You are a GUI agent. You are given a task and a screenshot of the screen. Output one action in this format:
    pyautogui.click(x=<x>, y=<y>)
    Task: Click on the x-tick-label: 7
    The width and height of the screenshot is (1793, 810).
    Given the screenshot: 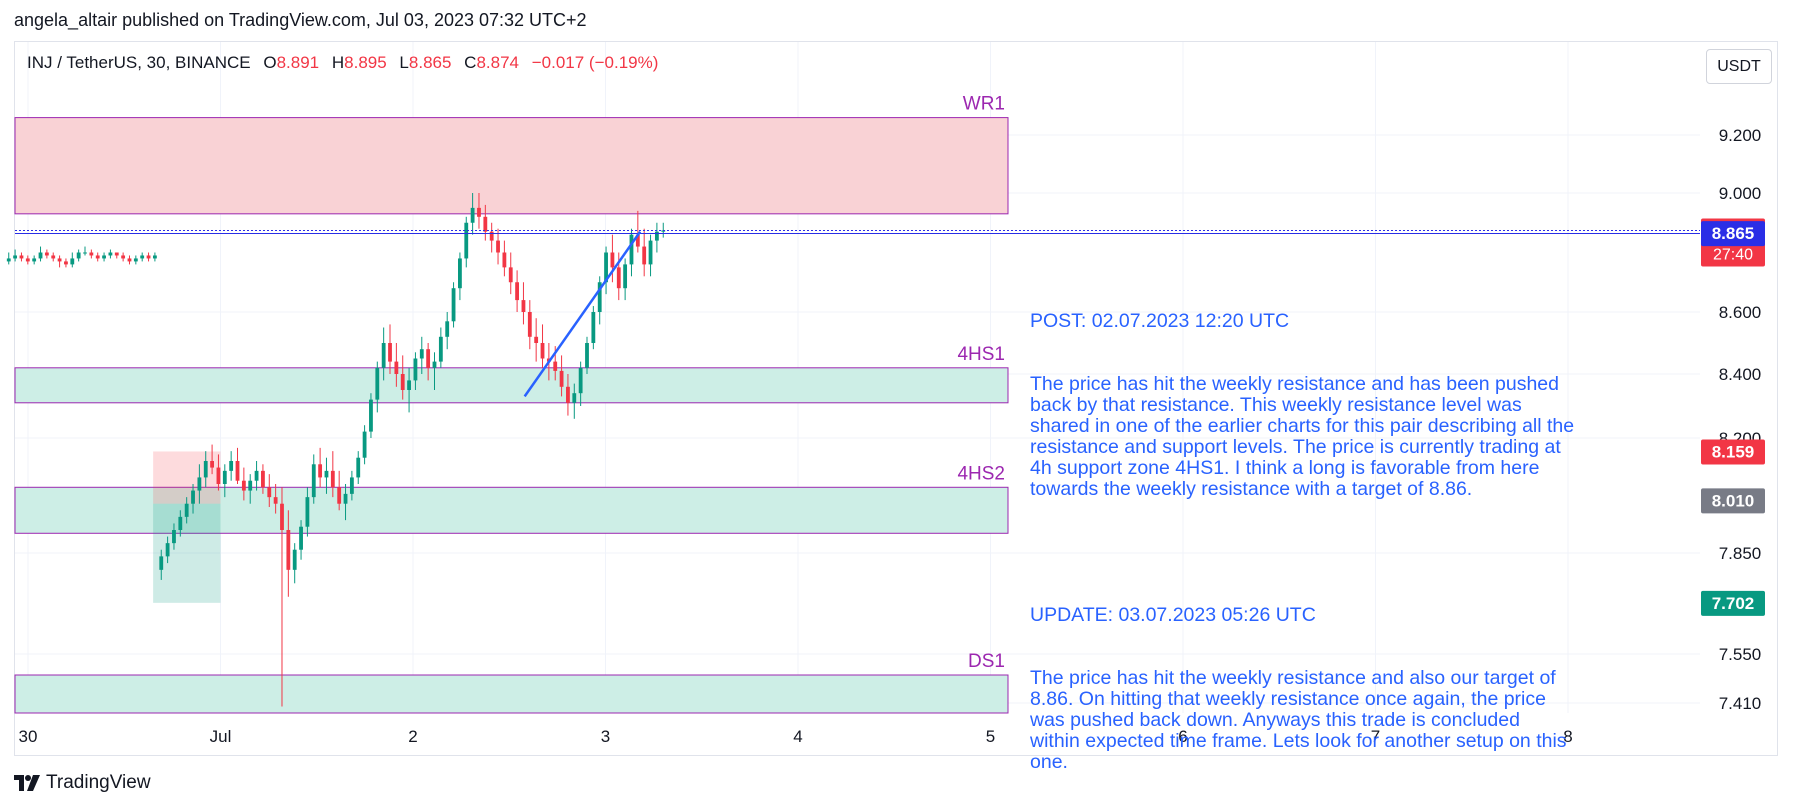 What is the action you would take?
    pyautogui.click(x=1375, y=736)
    